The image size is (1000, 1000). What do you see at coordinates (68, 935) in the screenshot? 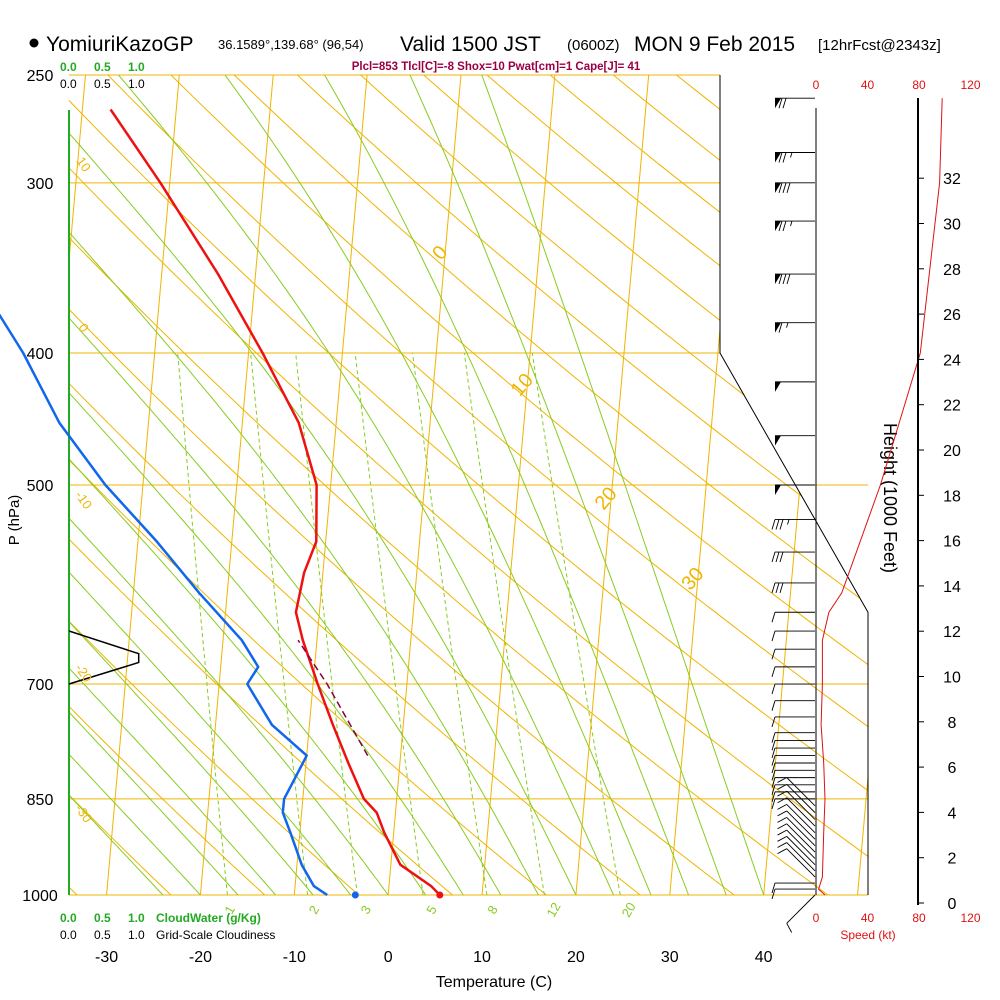
I see `cc-tick-bottom-0: 0.0` at bounding box center [68, 935].